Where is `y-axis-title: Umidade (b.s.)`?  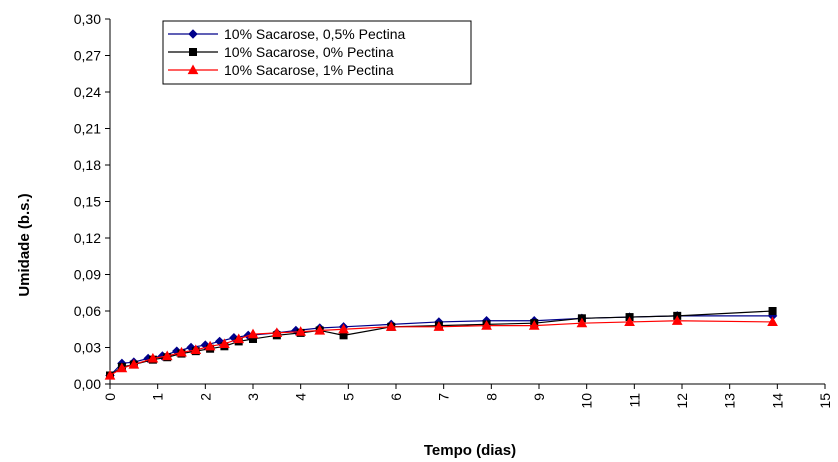 y-axis-title: Umidade (b.s.) is located at coordinates (24, 244).